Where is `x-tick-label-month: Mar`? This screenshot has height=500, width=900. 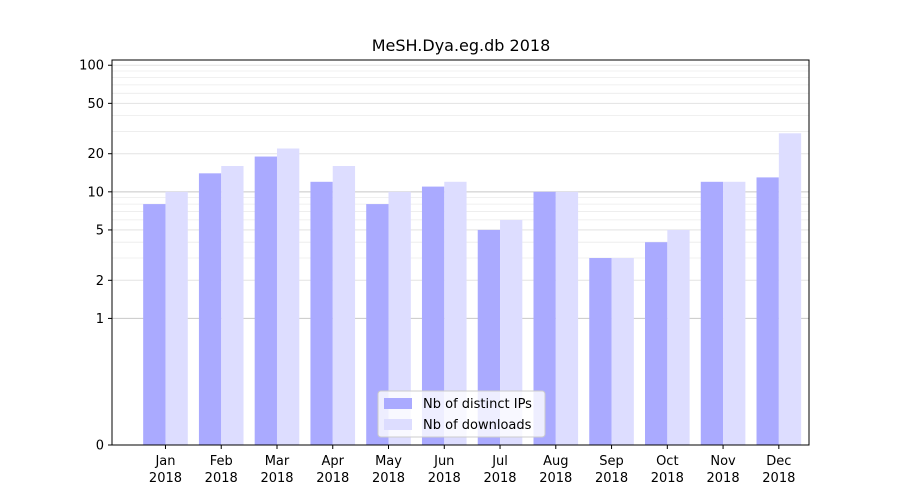 x-tick-label-month: Mar is located at coordinates (277, 461).